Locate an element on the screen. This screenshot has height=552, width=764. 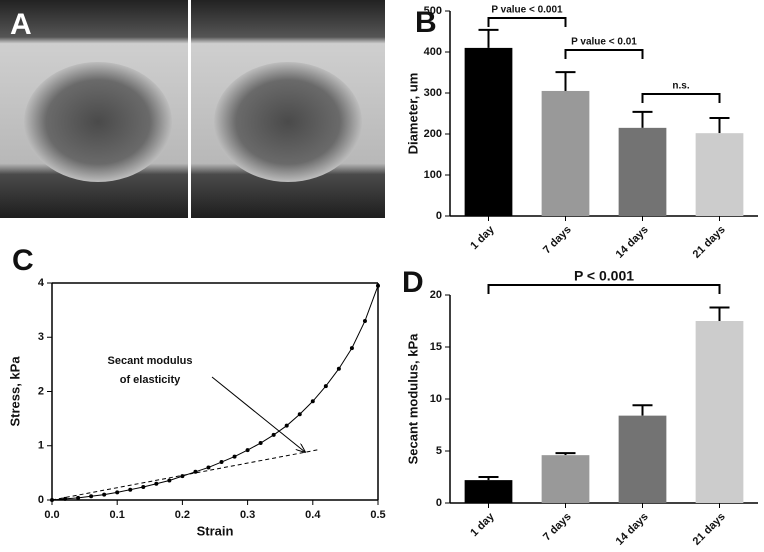
y-tick-label: 400 is located at coordinates (433, 52).